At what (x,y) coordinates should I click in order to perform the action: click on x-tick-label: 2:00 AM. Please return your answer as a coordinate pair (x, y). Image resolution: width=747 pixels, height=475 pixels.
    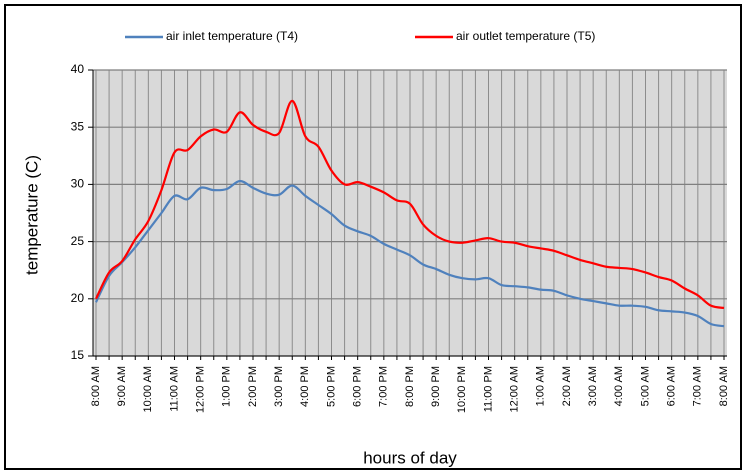
    Looking at the image, I should click on (567, 386).